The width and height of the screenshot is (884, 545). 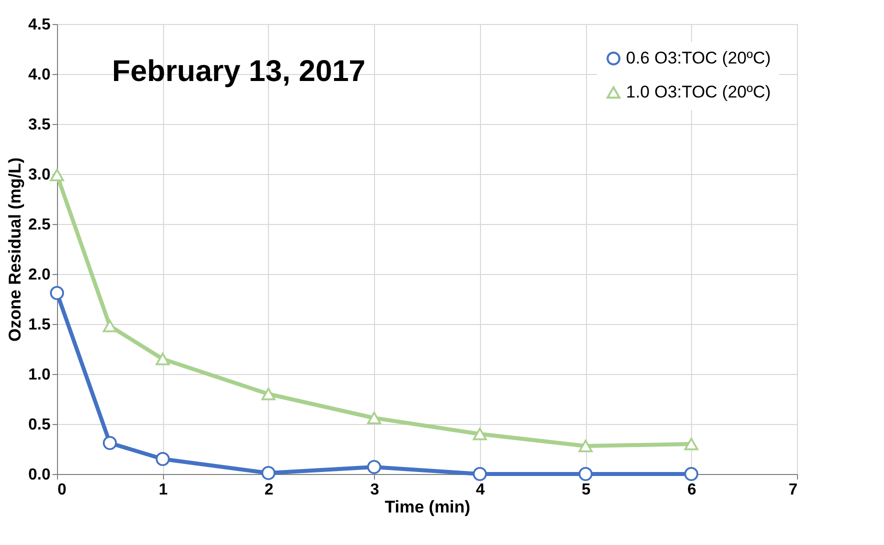 What do you see at coordinates (62, 490) in the screenshot?
I see `x-tick-label: 0` at bounding box center [62, 490].